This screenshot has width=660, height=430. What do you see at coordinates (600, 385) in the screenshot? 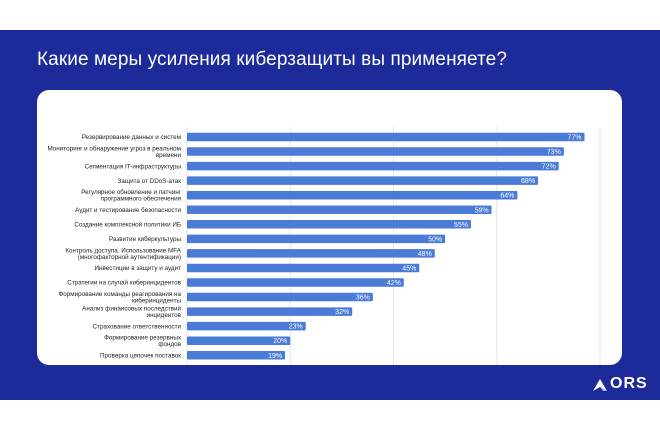
I see `logo-mark-icon` at bounding box center [600, 385].